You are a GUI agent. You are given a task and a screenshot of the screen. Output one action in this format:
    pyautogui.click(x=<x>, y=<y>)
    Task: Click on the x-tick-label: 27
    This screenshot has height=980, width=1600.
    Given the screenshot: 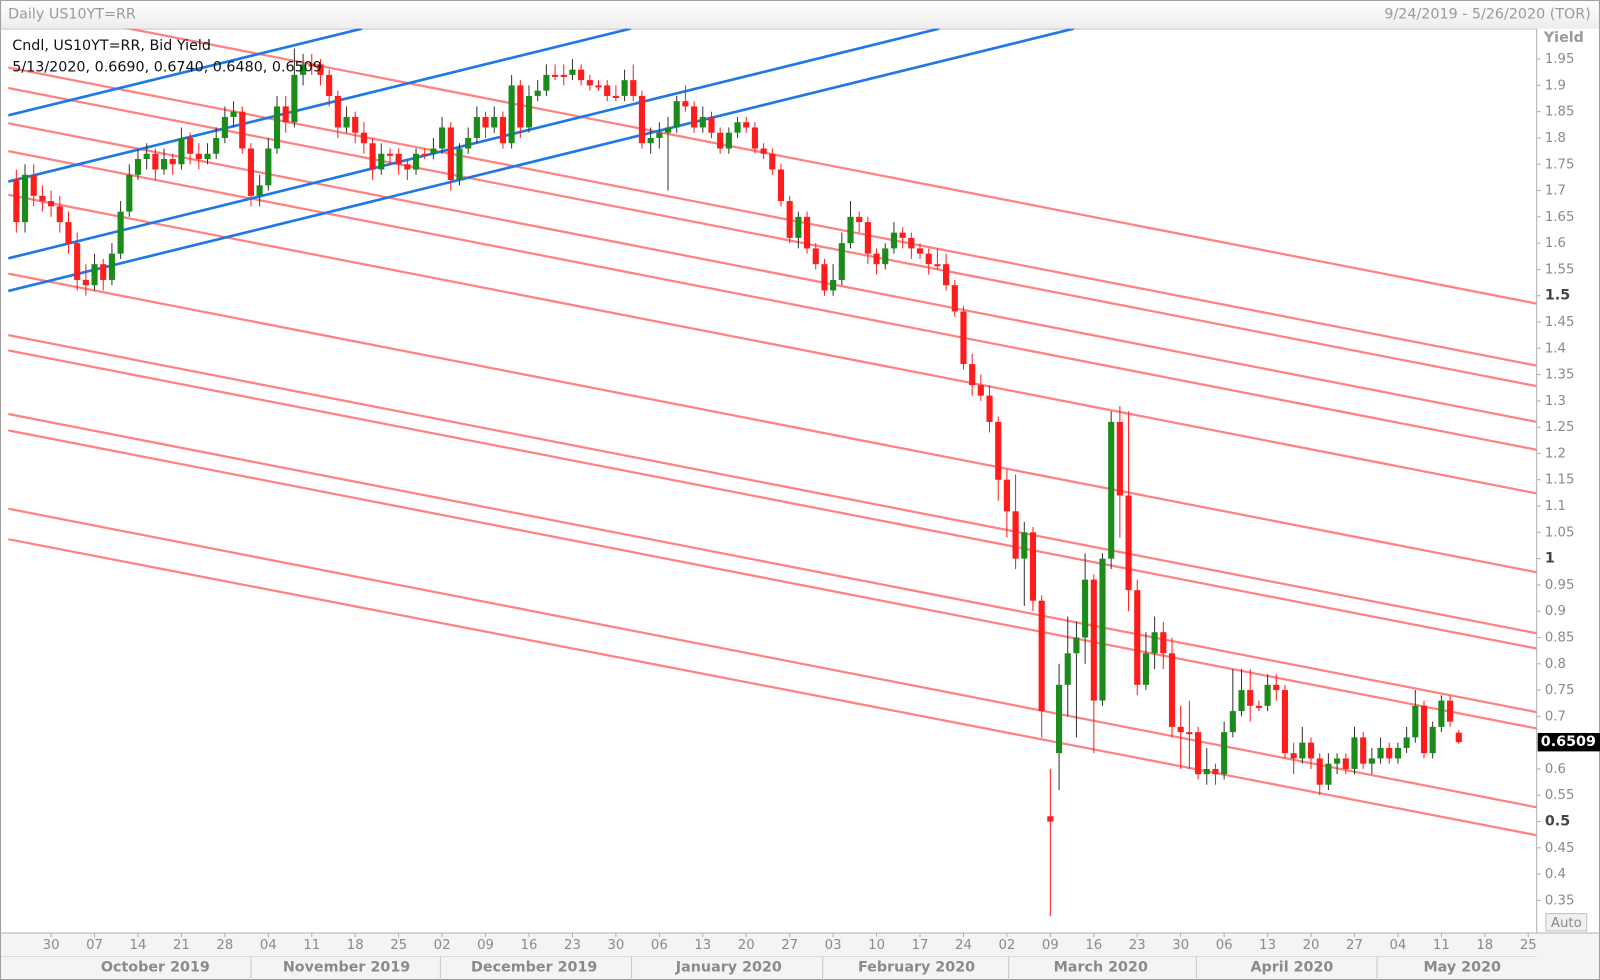 What is the action you would take?
    pyautogui.click(x=1354, y=945)
    